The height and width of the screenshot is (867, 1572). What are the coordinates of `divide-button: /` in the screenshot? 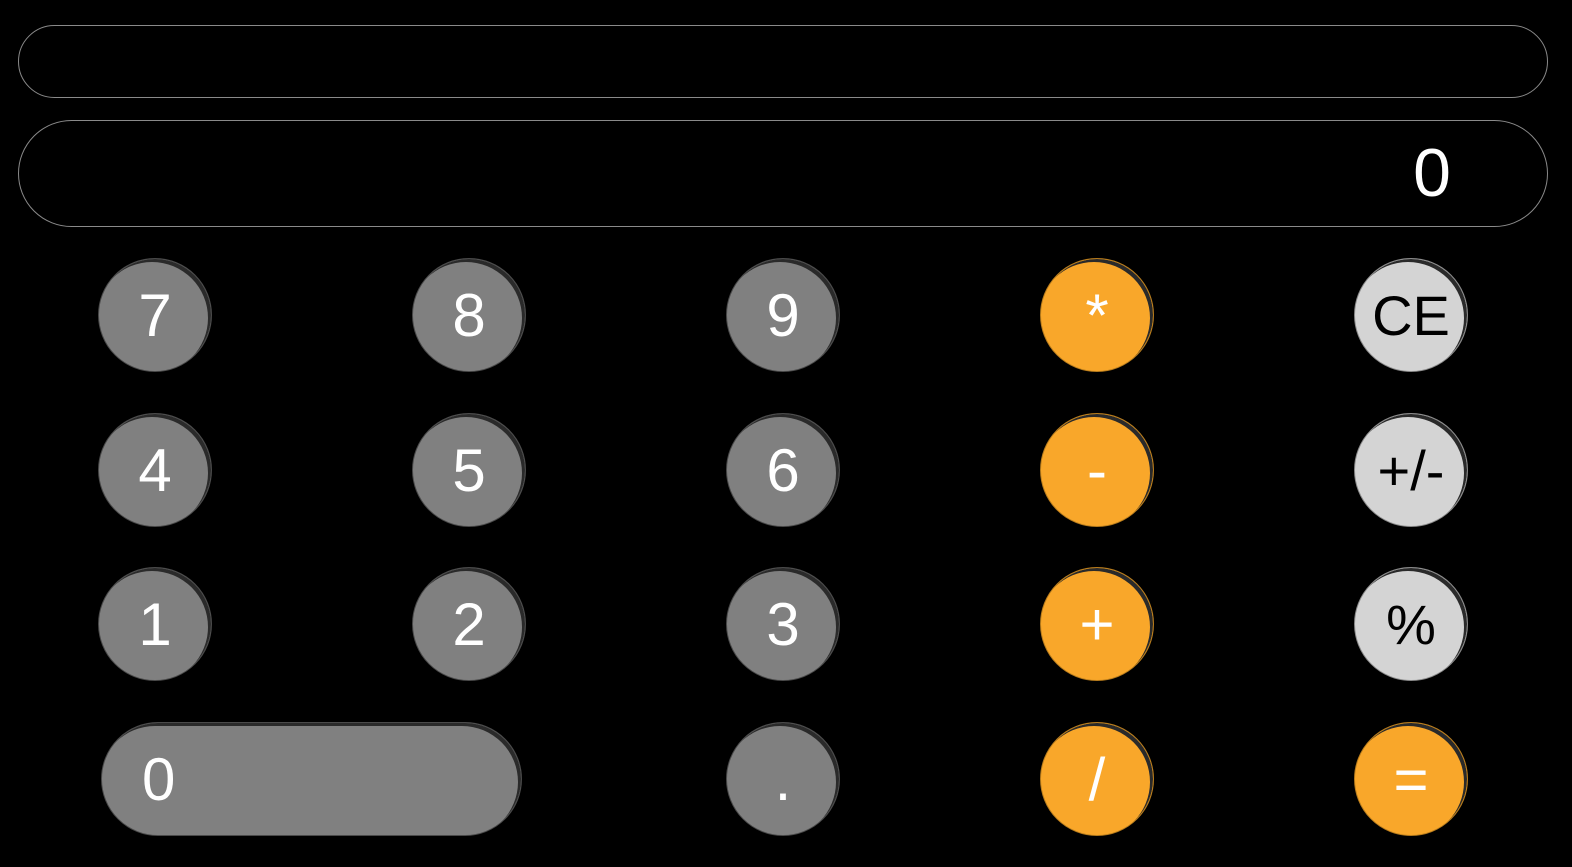 It's located at (1097, 779).